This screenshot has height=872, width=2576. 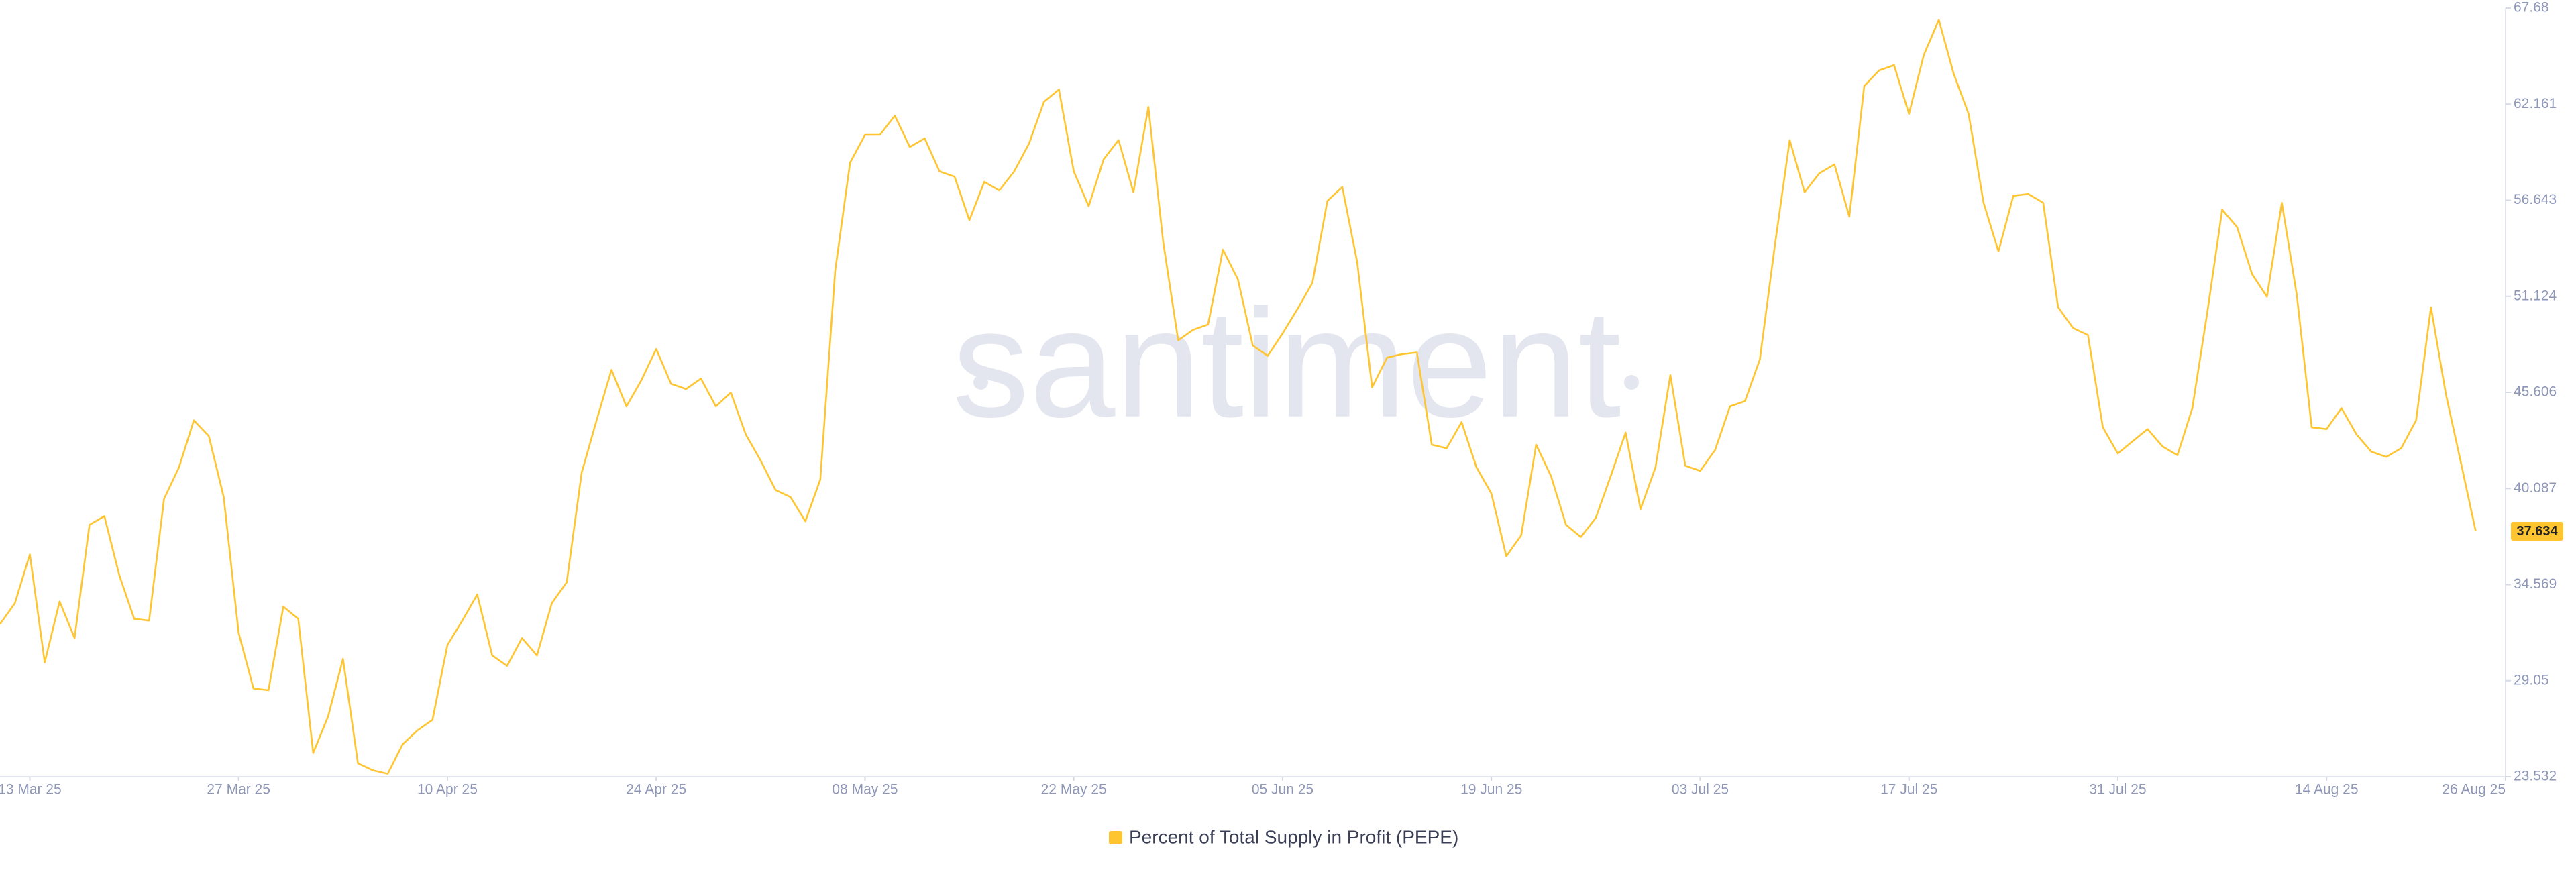 What do you see at coordinates (2474, 790) in the screenshot?
I see `x-tick-label: 26 Aug 25` at bounding box center [2474, 790].